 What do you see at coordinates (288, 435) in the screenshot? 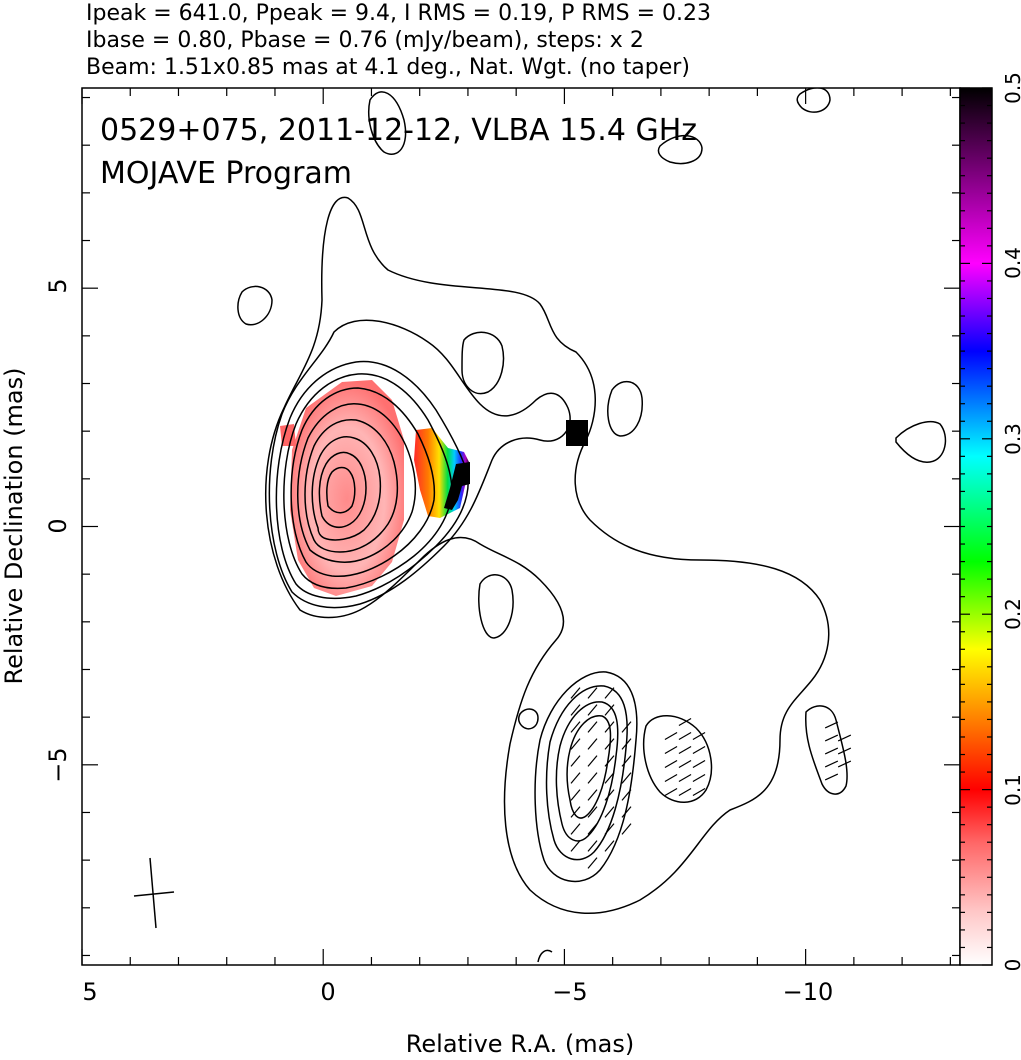
I see `core-polarization-spot` at bounding box center [288, 435].